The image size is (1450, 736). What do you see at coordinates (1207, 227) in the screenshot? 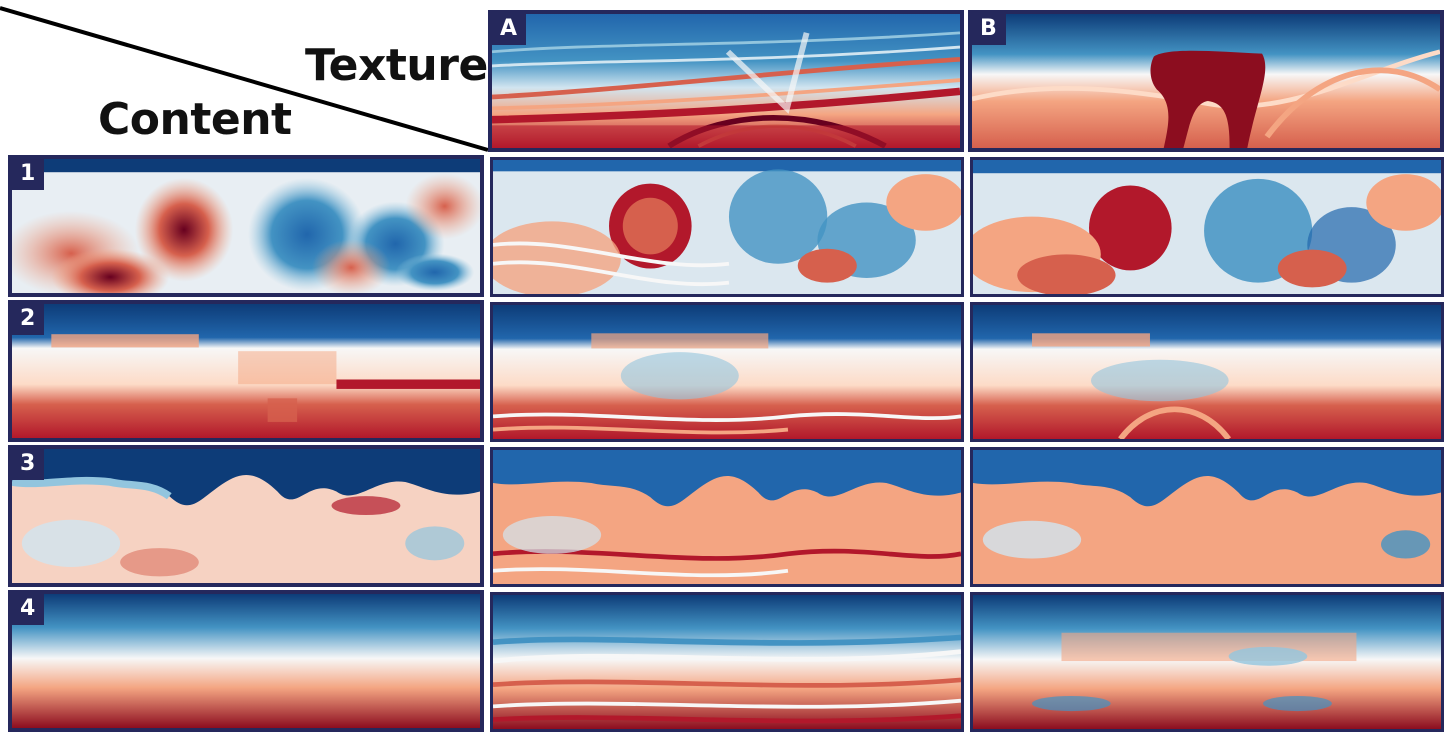
I see `result-panel-1b` at bounding box center [1207, 227].